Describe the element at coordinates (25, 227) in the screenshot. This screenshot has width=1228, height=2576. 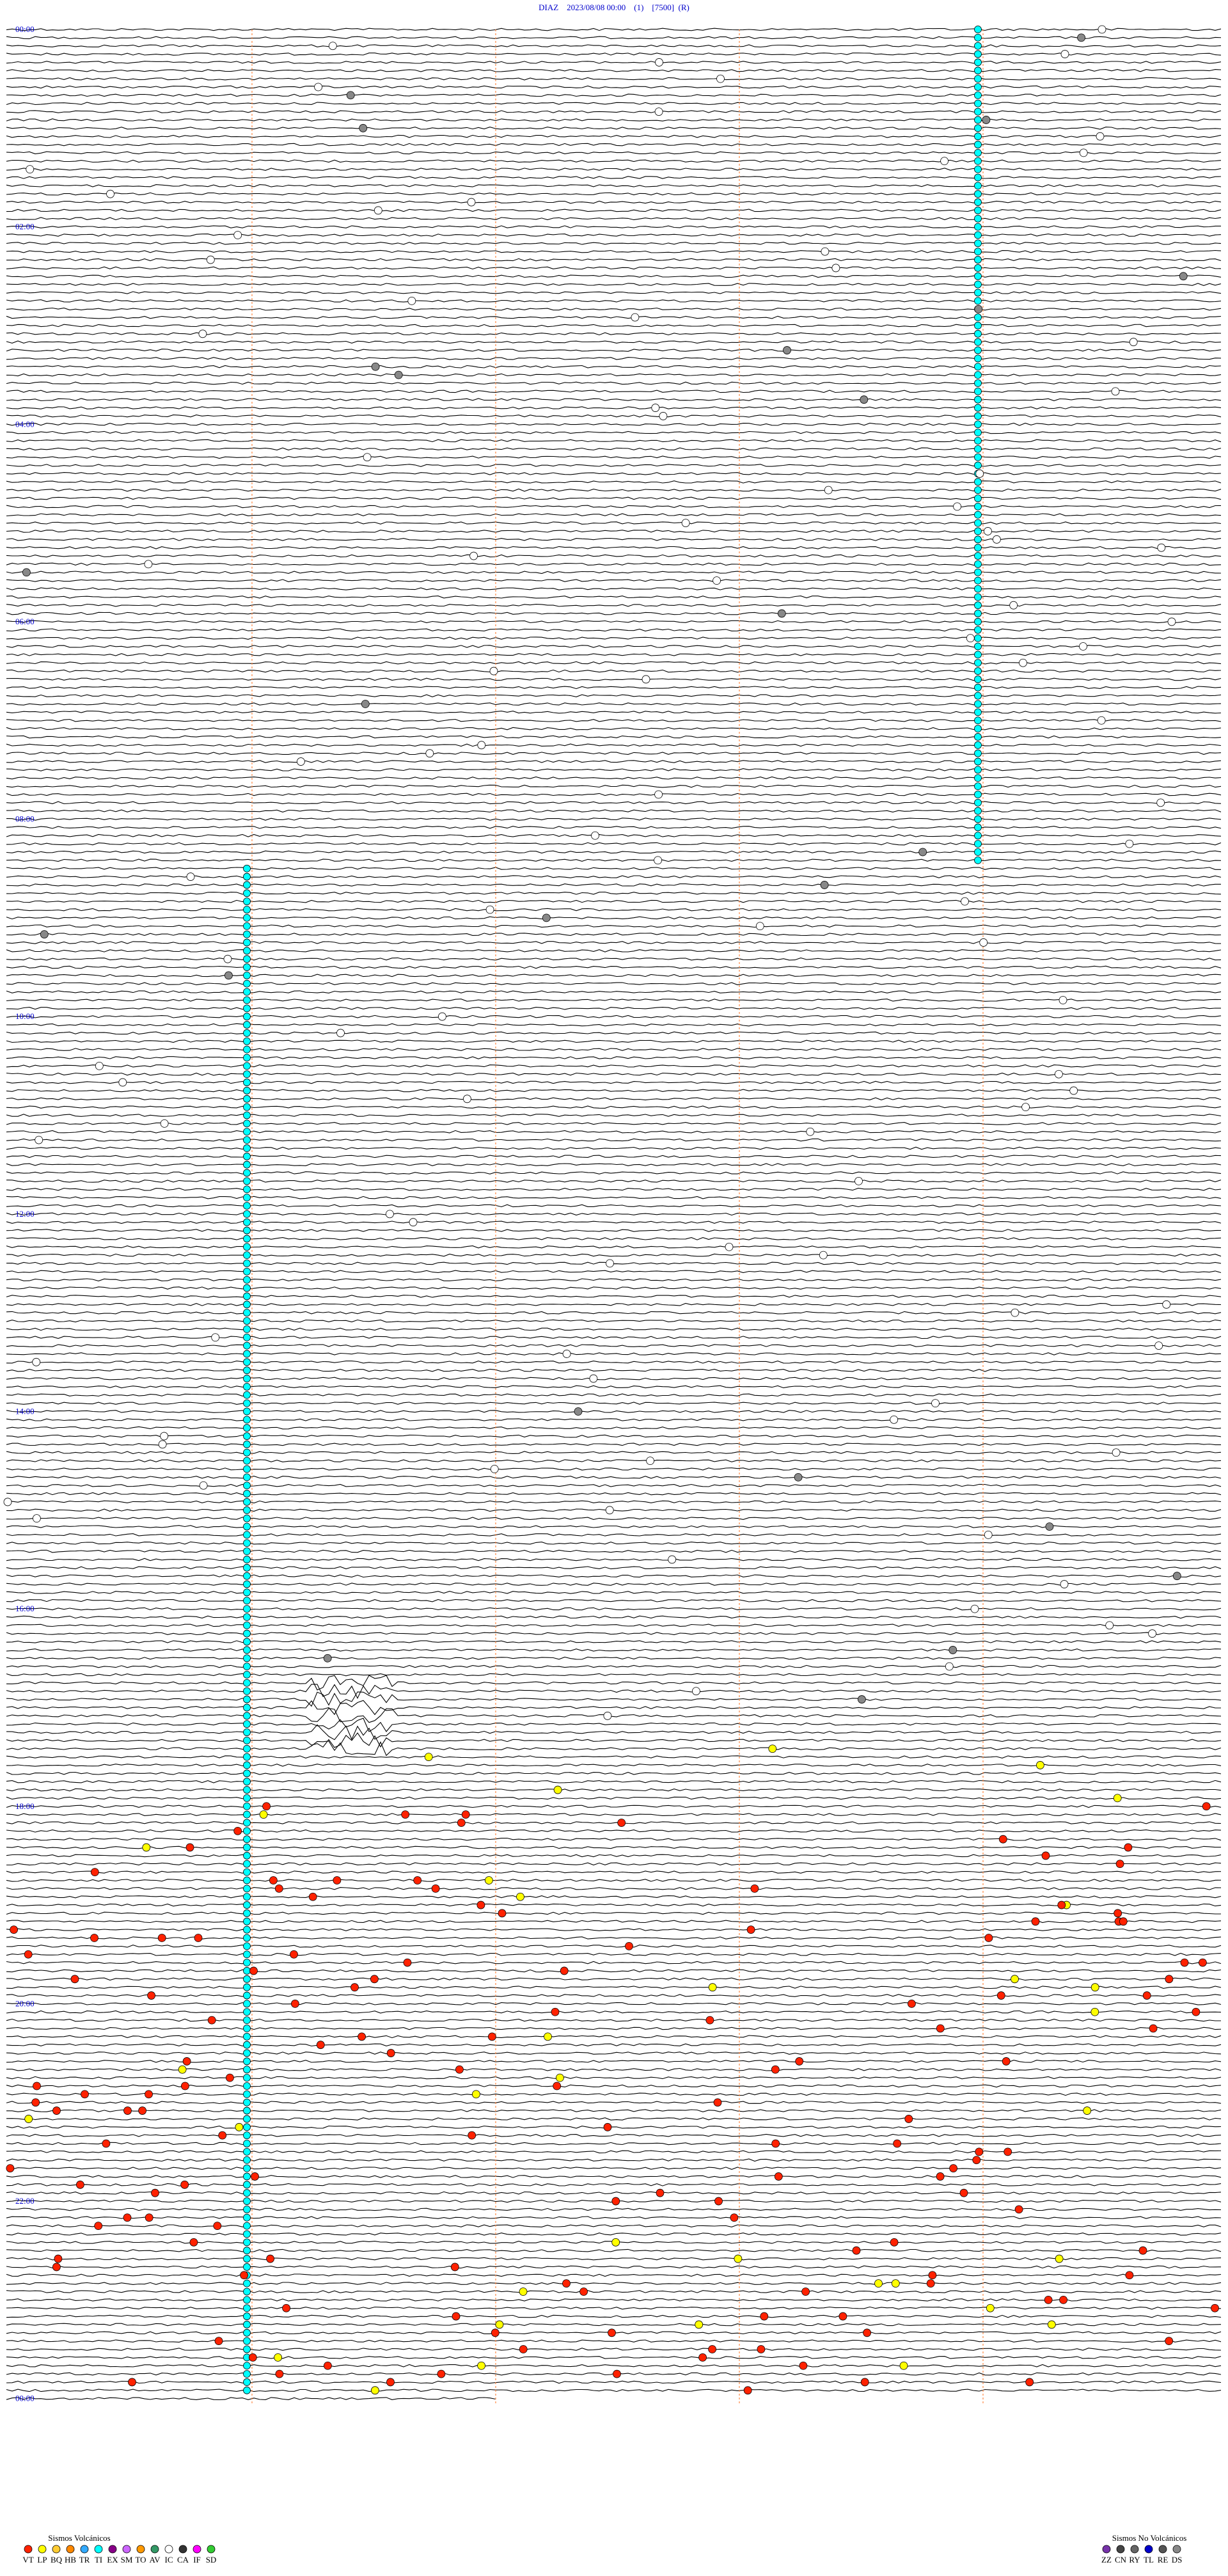
I see `hour-label: 02:00` at that location.